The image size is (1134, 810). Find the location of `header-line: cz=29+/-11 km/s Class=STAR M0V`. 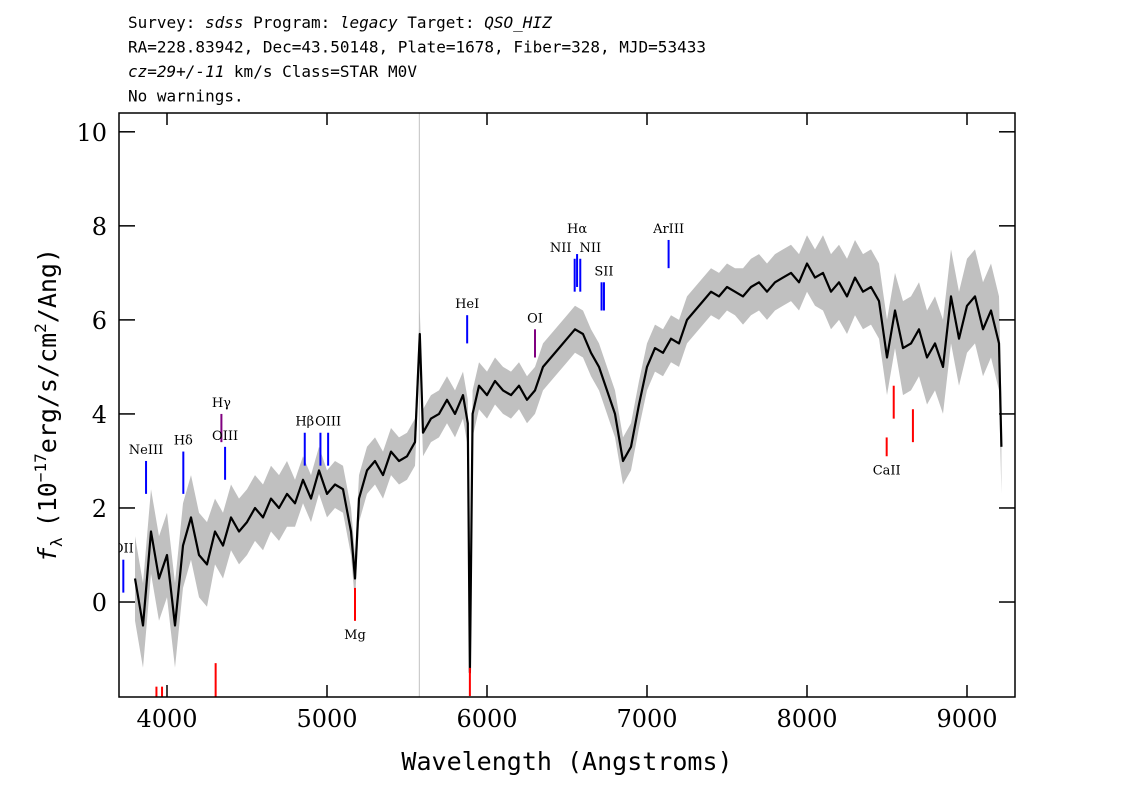

header-line: cz=29+/-11 km/s Class=STAR M0V is located at coordinates (272, 71).